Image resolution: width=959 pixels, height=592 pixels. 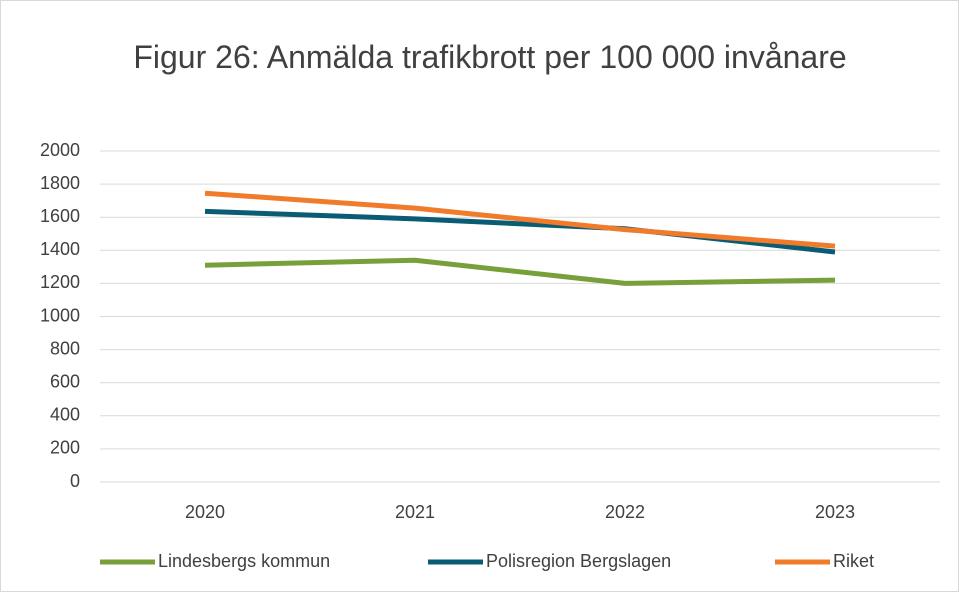 I want to click on y-tick-label: 800, so click(x=65, y=348).